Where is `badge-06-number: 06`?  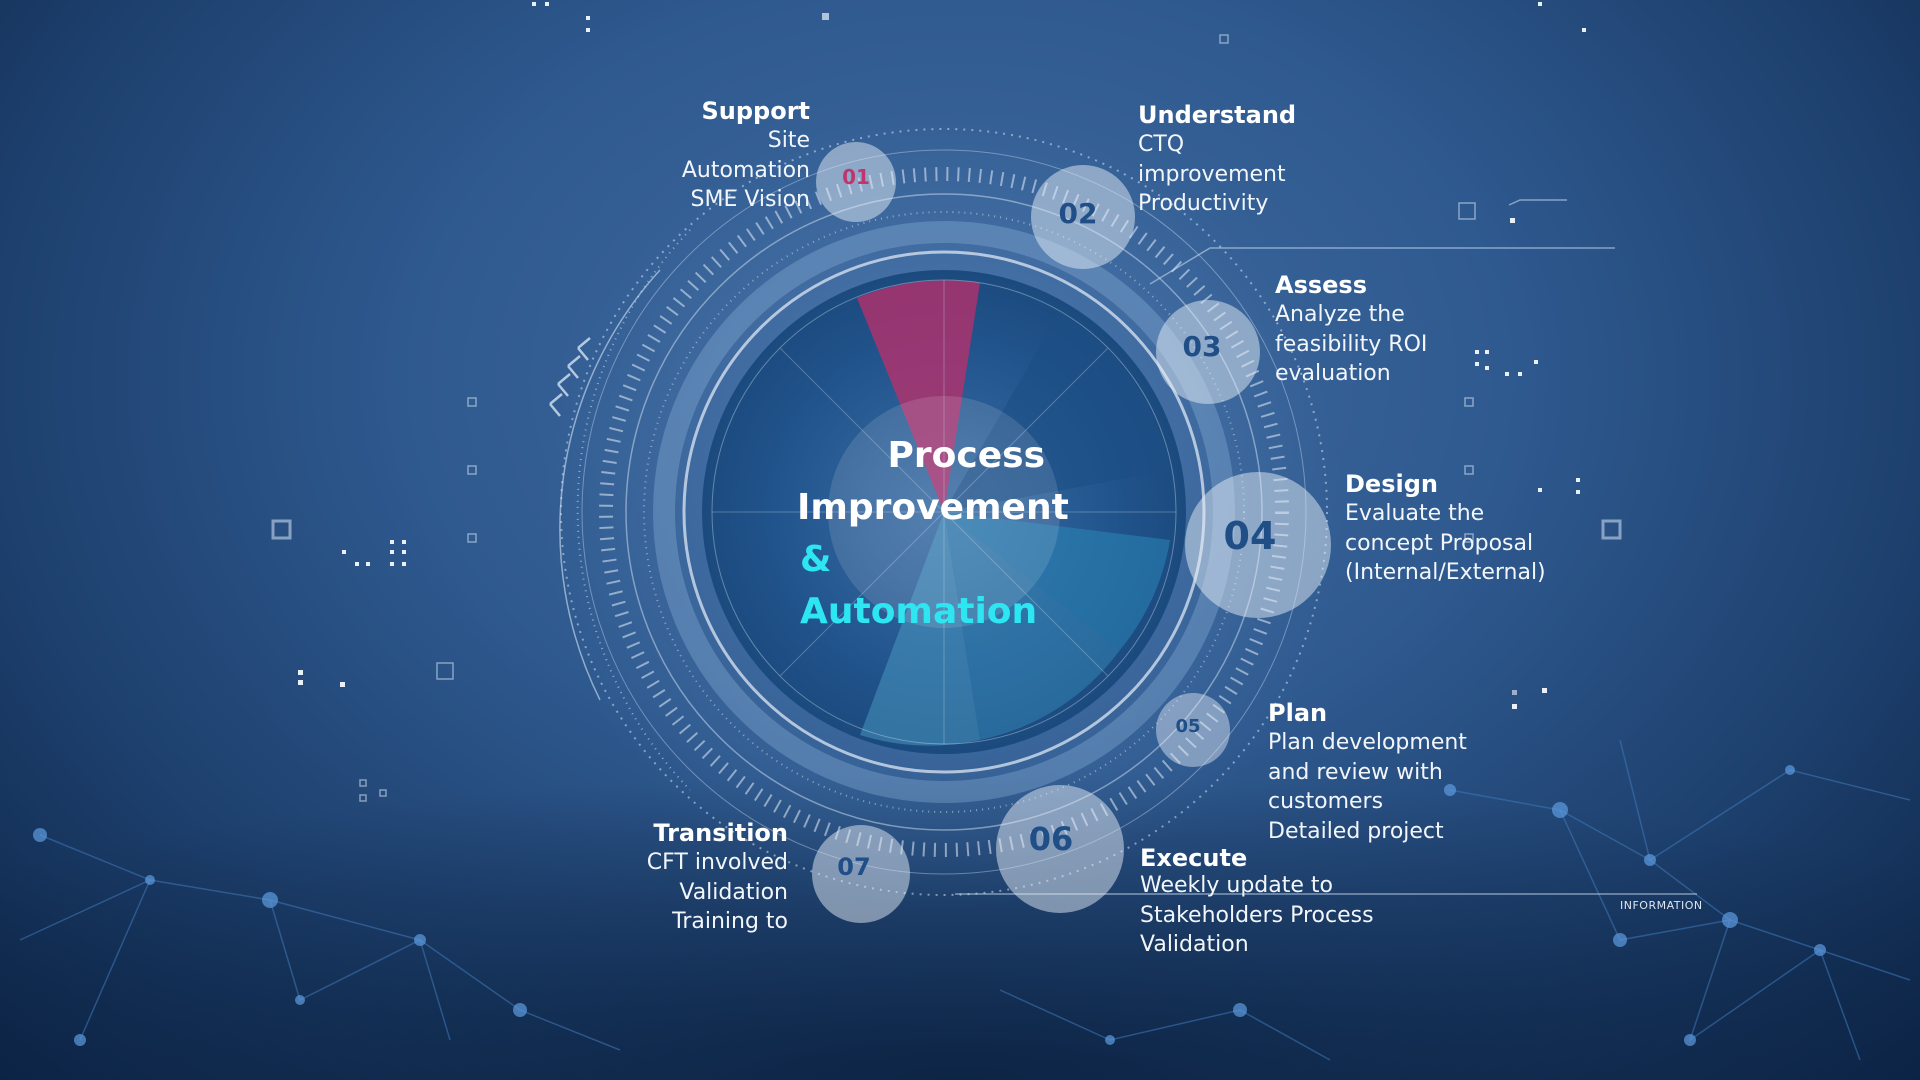 badge-06-number: 06 is located at coordinates (1051, 839).